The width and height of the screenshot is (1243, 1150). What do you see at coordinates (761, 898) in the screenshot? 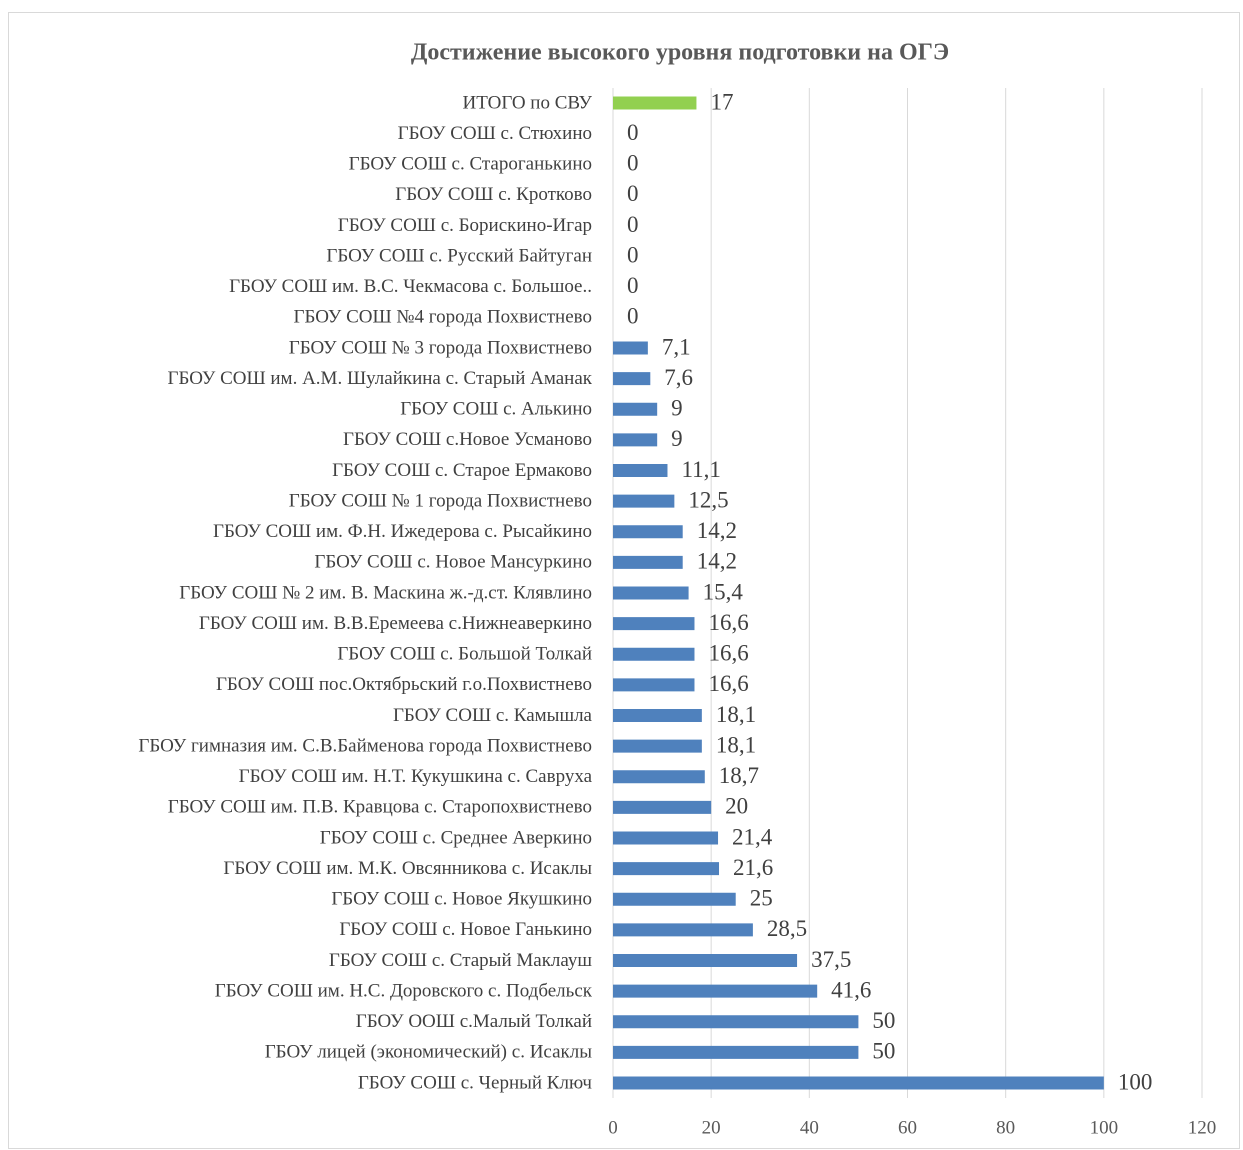
I see `value-label: 25` at bounding box center [761, 898].